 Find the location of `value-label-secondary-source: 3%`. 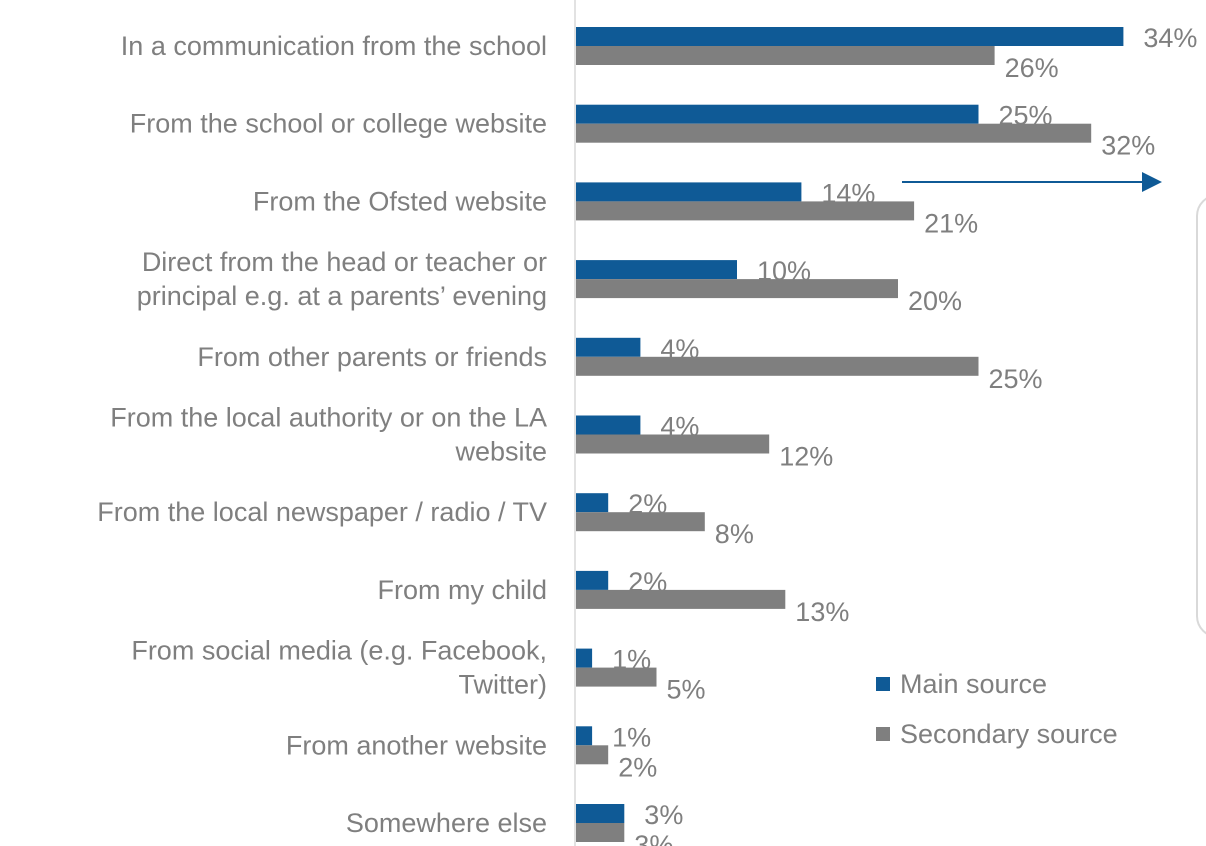

value-label-secondary-source: 3% is located at coordinates (653, 838).